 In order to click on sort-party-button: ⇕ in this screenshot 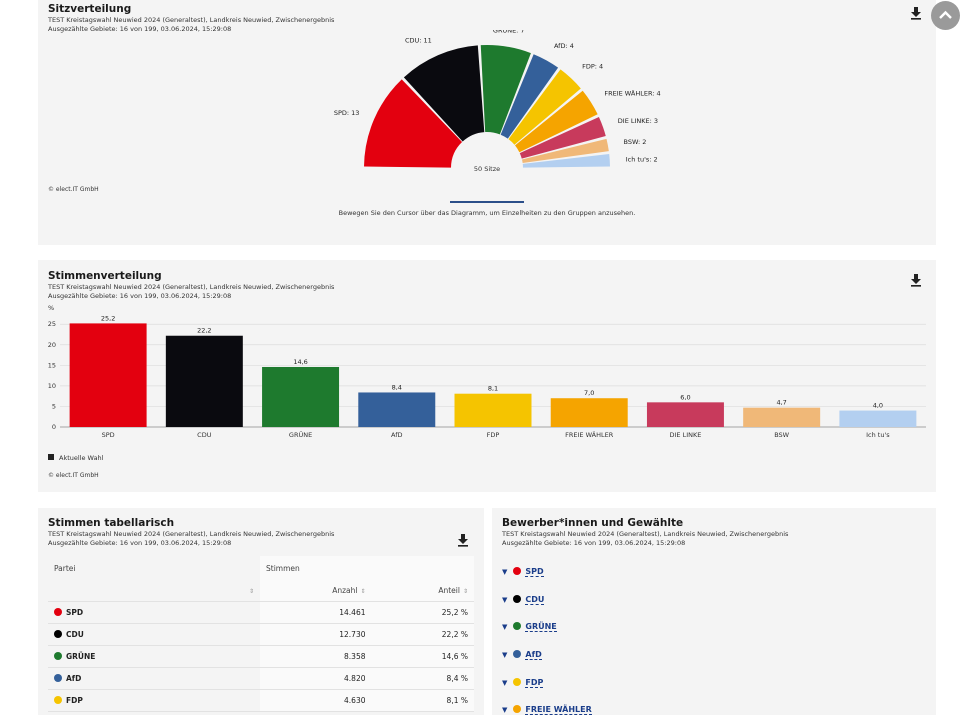, I will do `click(154, 591)`.